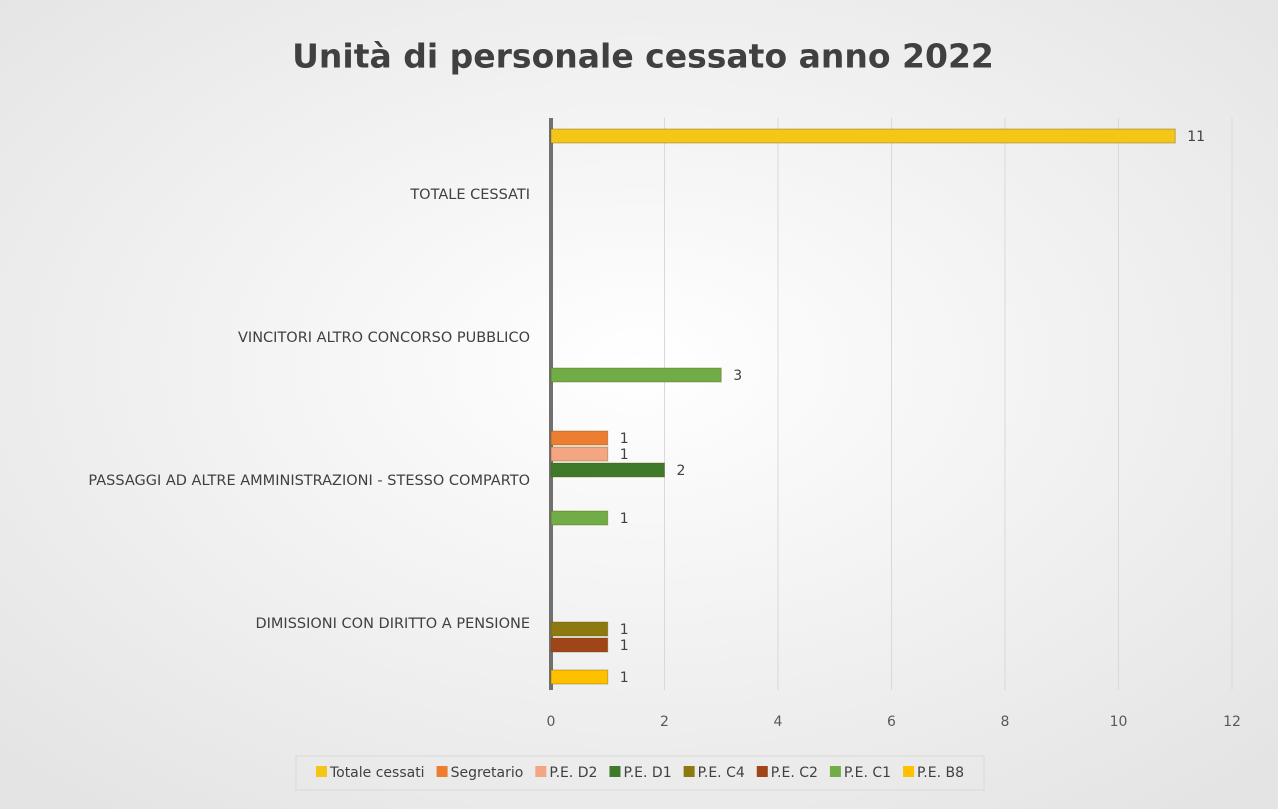  What do you see at coordinates (487, 773) in the screenshot?
I see `legend-label: Segretario` at bounding box center [487, 773].